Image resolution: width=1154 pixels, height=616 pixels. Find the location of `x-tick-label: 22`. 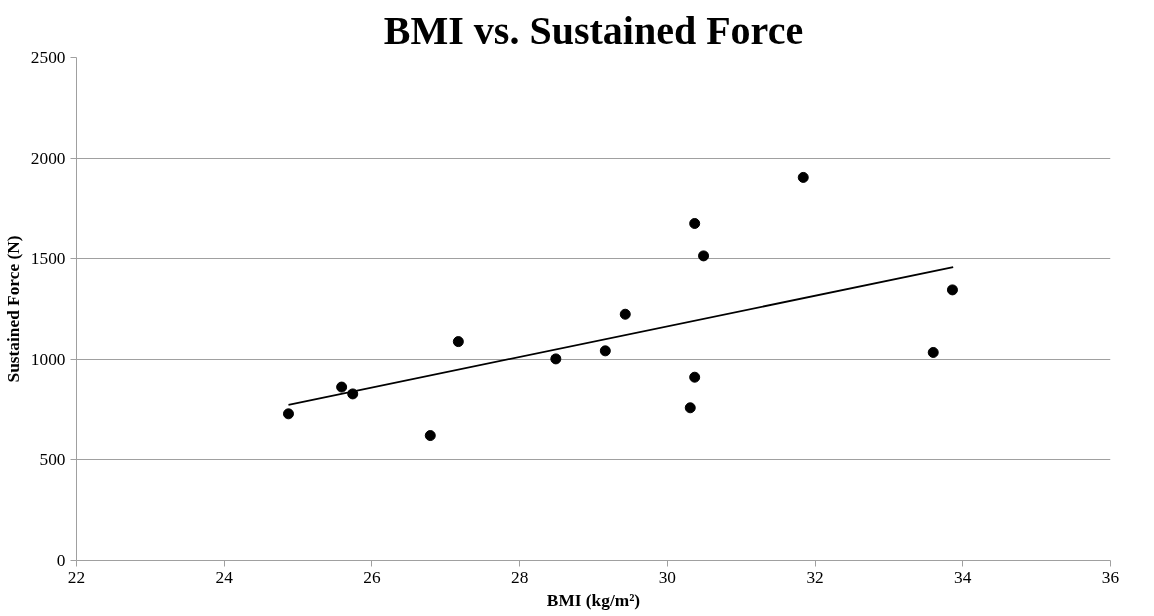

x-tick-label: 22 is located at coordinates (76, 577).